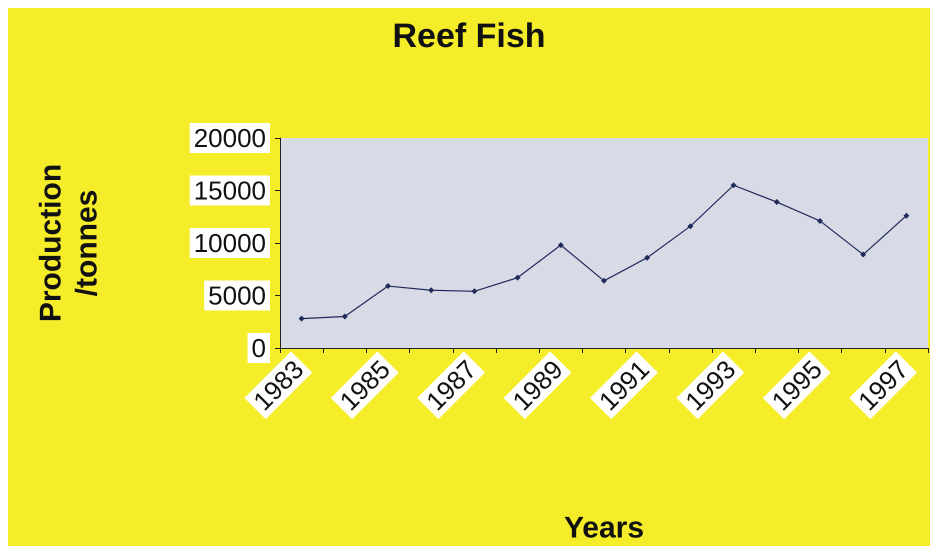 This screenshot has width=938, height=554. I want to click on y-axis-title: Production /tonnes, so click(69, 243).